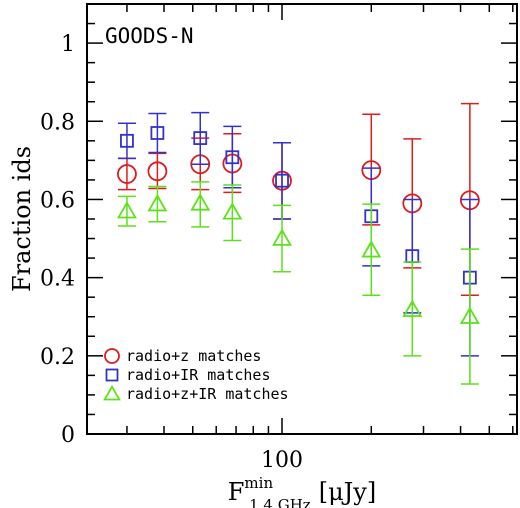 Image resolution: width=520 pixels, height=508 pixels. What do you see at coordinates (193, 356) in the screenshot?
I see `legend-label: radio+z matches` at bounding box center [193, 356].